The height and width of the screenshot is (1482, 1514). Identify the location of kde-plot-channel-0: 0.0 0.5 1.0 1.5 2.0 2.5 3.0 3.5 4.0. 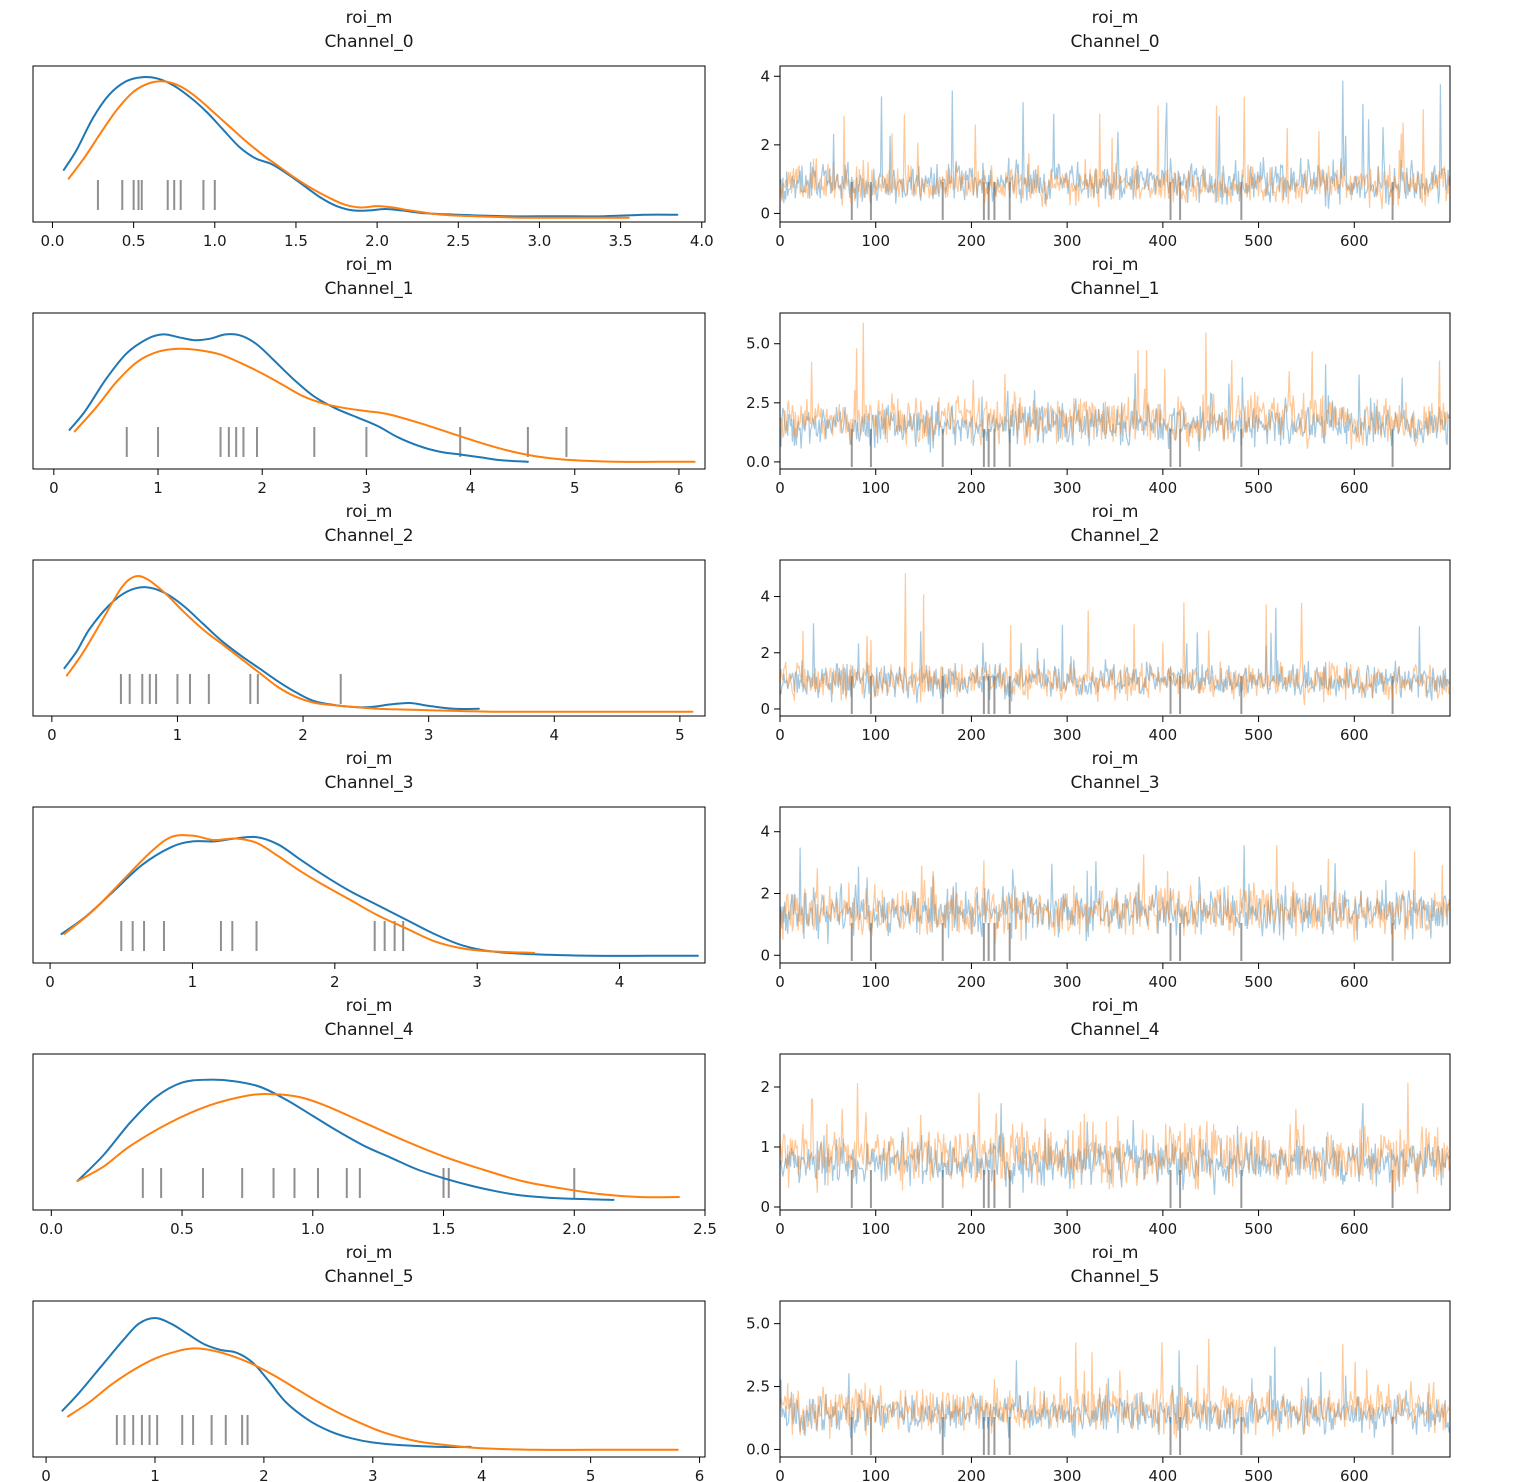
(373, 156).